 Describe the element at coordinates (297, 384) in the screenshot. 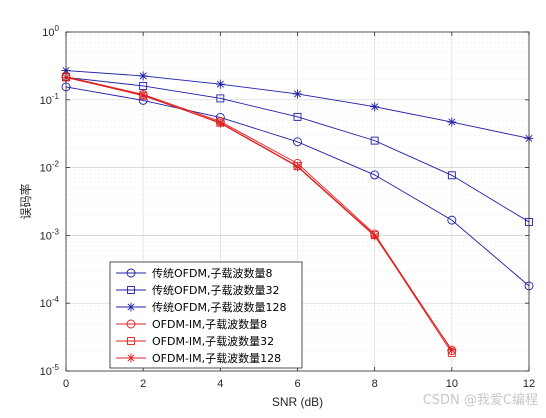

I see `x-tick-label: 6` at that location.